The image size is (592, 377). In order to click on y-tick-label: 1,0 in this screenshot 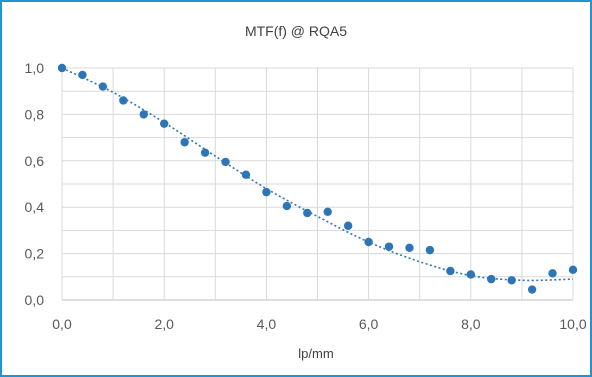, I will do `click(35, 68)`.